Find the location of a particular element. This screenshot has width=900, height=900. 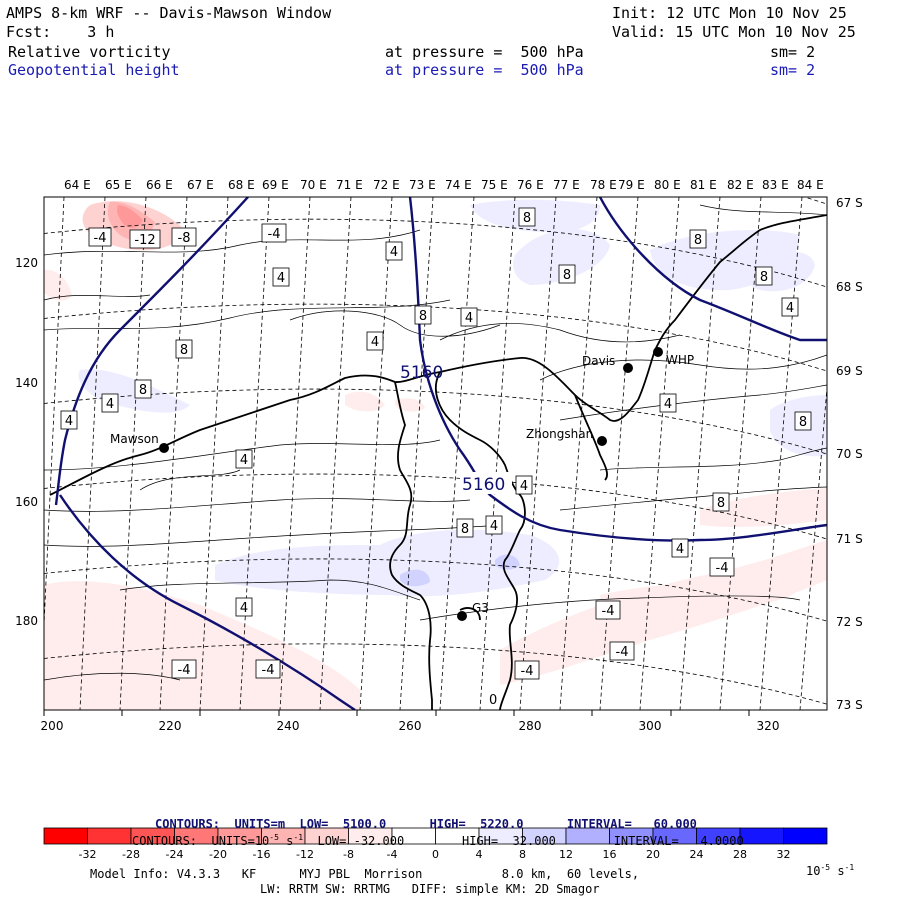

colorbar-label: 20 is located at coordinates (653, 854).